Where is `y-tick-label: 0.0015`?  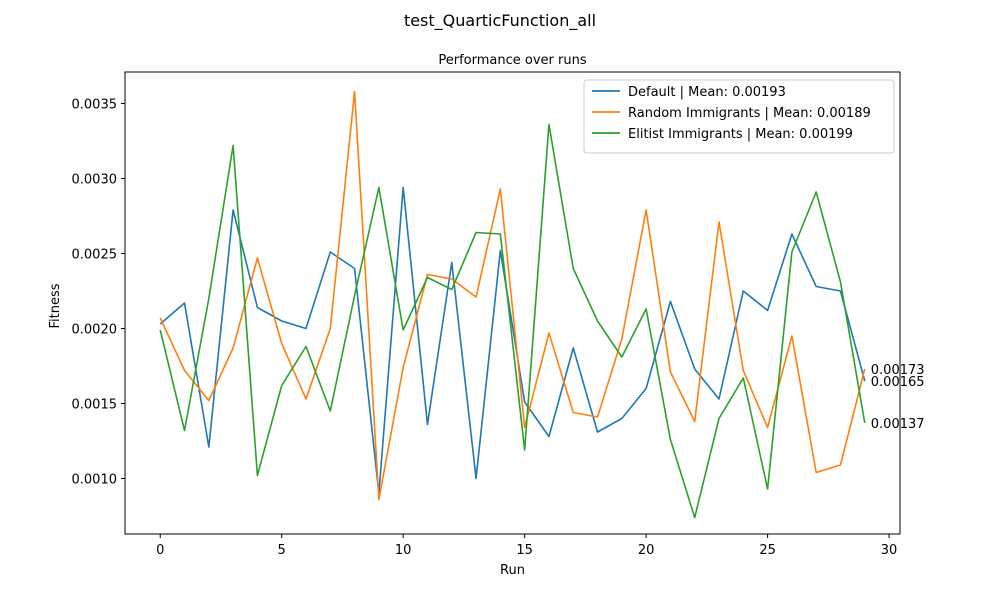
y-tick-label: 0.0015 is located at coordinates (95, 405).